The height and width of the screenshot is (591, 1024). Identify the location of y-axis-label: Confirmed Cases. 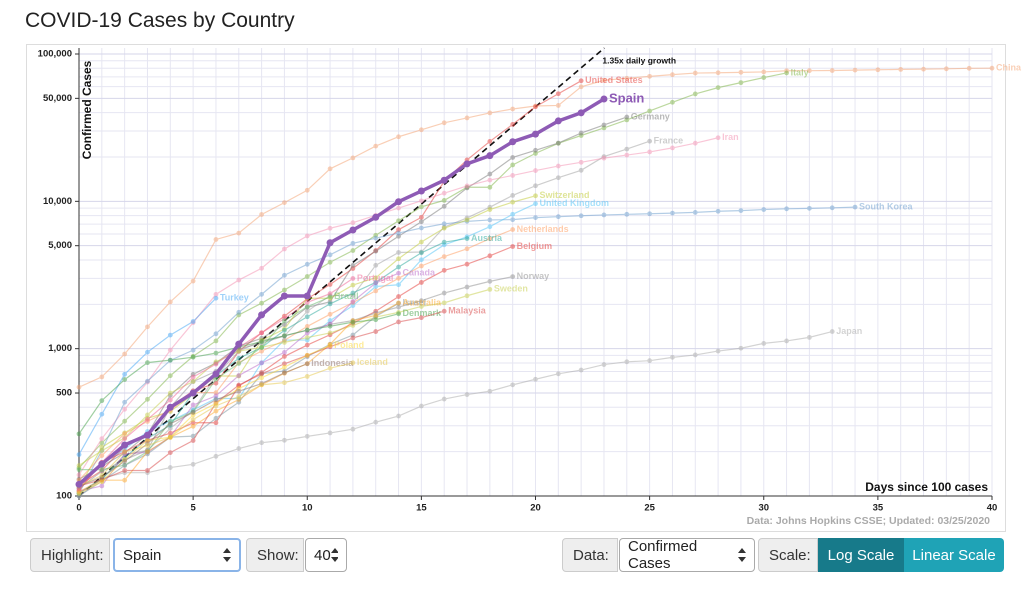
(87, 109).